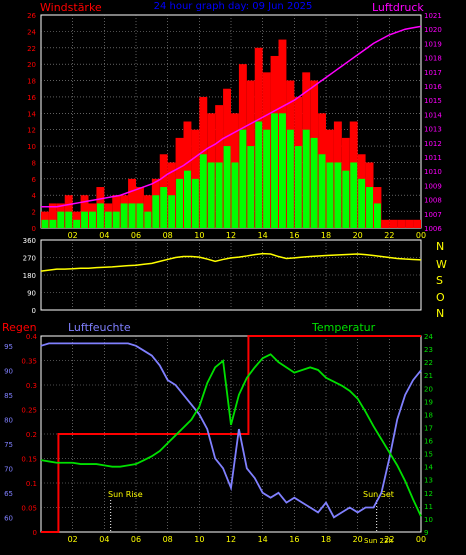 The width and height of the screenshot is (466, 555). I want to click on rain-y-tick-0.05: 0.05, so click(29, 509).